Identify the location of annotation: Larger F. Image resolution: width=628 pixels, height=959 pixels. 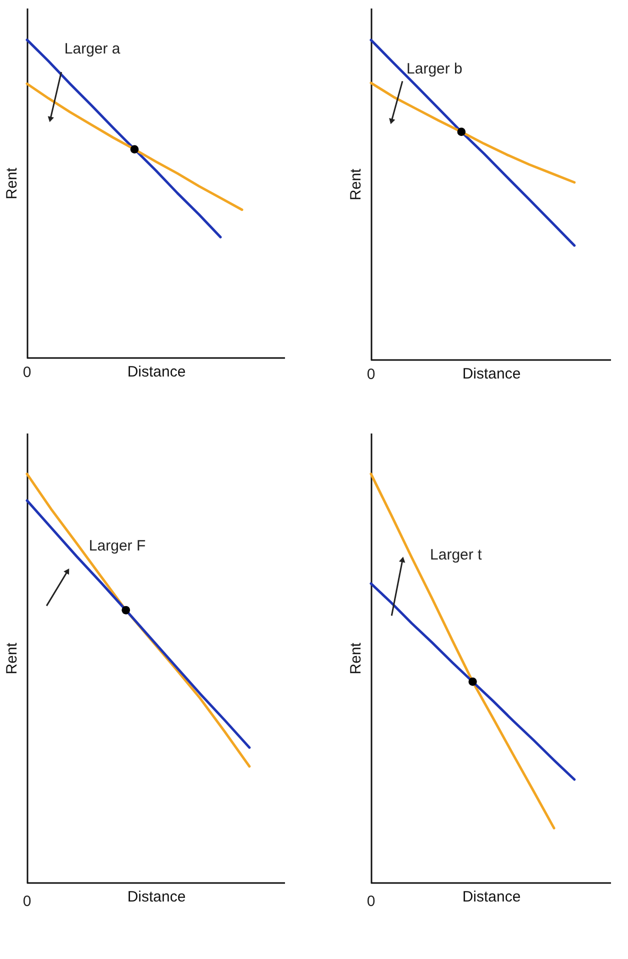
(117, 546).